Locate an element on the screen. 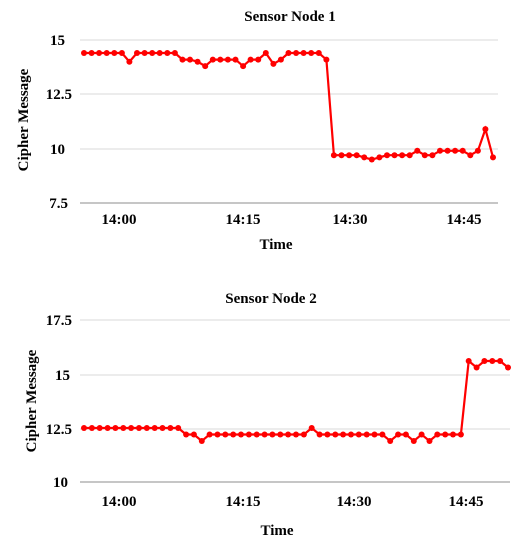  x-tick-label: 14:15 is located at coordinates (243, 220).